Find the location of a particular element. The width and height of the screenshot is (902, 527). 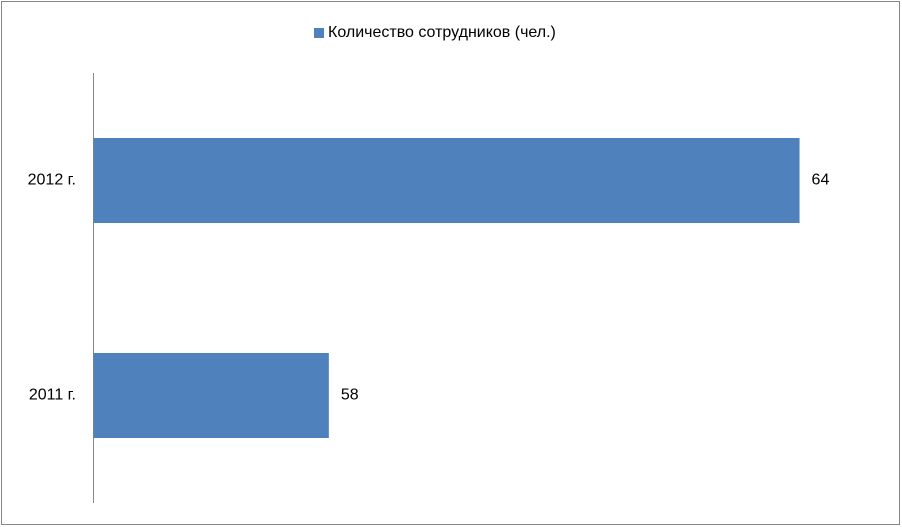

legend-label: Количество сотрудников (чел.) is located at coordinates (442, 32).